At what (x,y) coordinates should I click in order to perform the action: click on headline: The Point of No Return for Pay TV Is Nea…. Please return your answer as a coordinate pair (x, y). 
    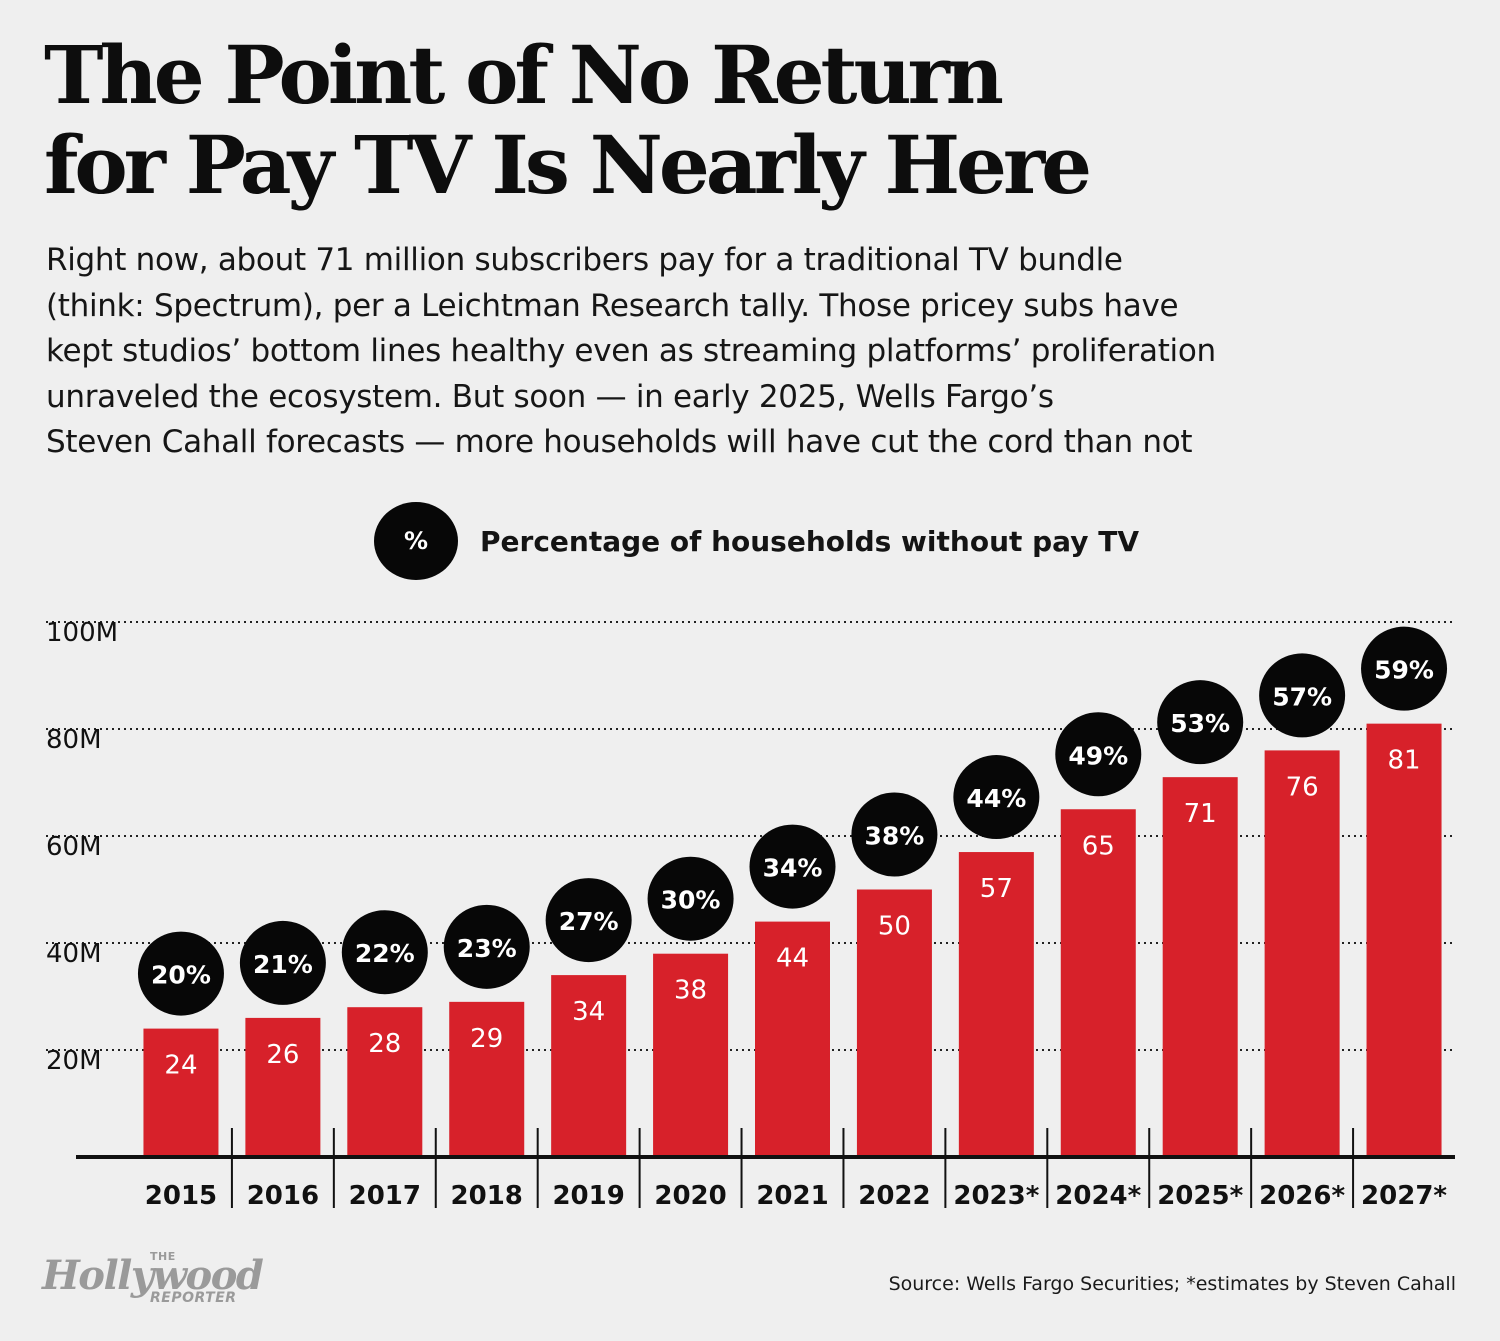
    Looking at the image, I should click on (694, 120).